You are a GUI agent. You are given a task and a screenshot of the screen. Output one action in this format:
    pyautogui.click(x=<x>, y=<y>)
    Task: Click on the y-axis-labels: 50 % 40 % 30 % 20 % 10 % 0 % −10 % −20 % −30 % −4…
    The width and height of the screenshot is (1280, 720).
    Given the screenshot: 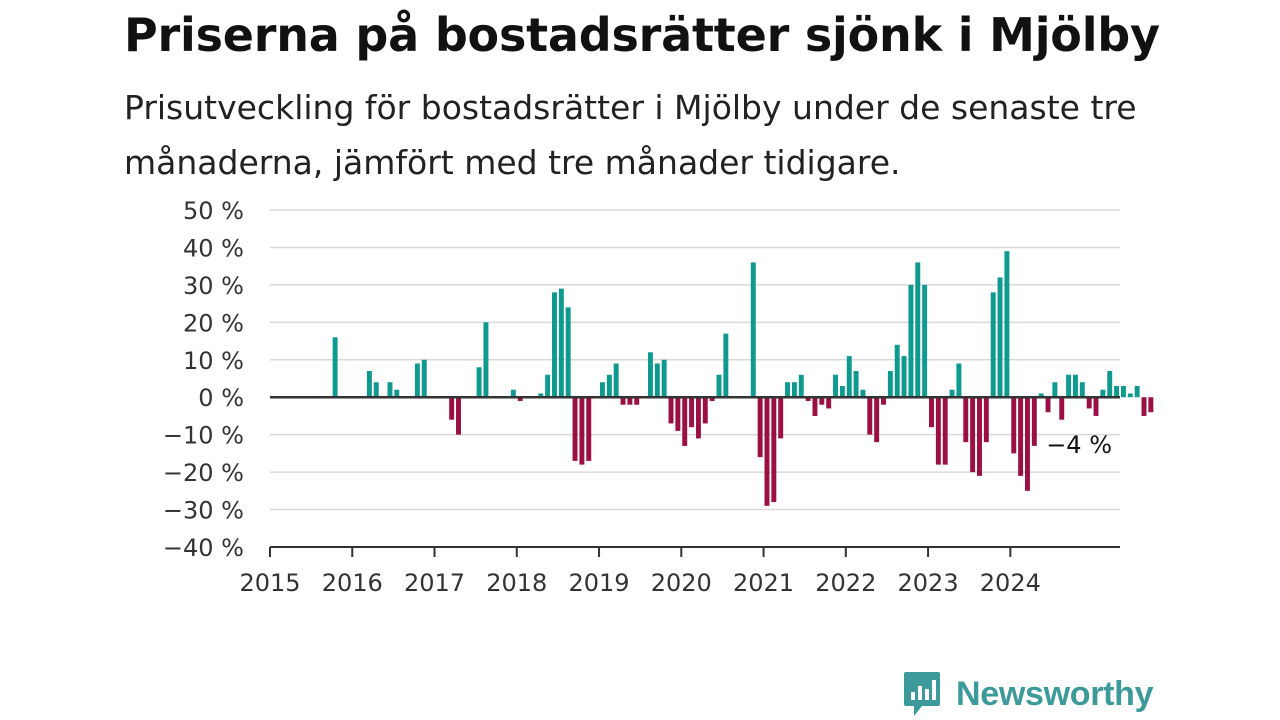 What is the action you would take?
    pyautogui.click(x=203, y=379)
    